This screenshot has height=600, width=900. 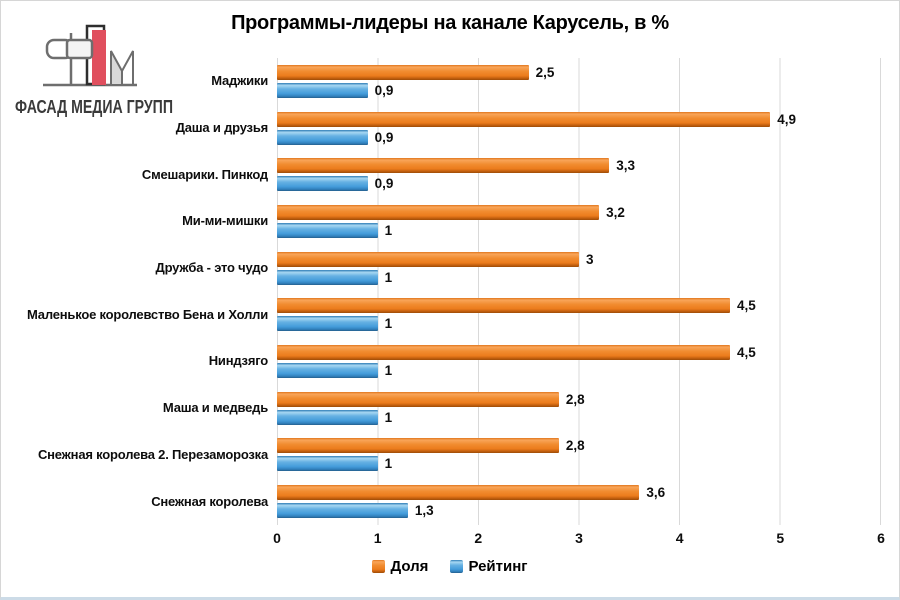 I want to click on x-tick-label: 0, so click(x=277, y=538).